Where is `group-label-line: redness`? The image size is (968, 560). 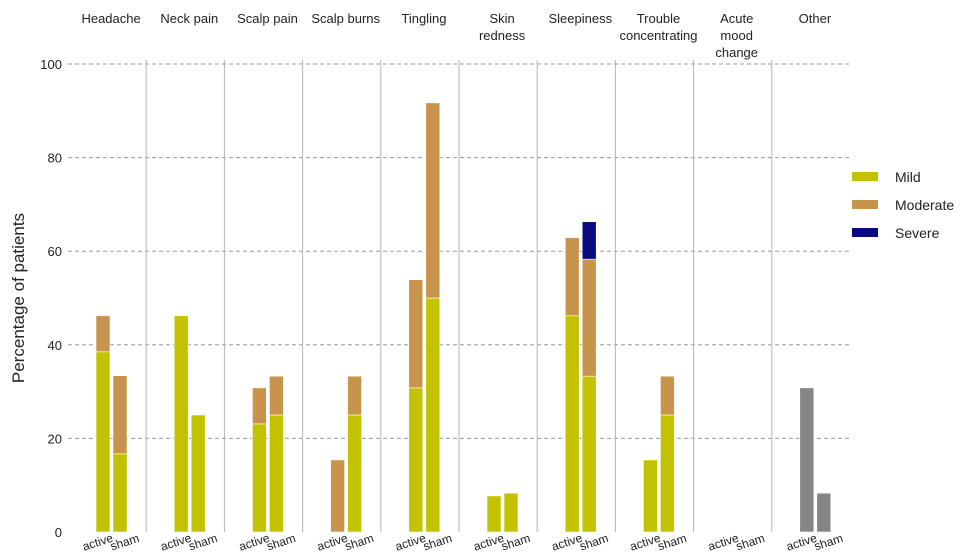
group-label-line: redness is located at coordinates (502, 35).